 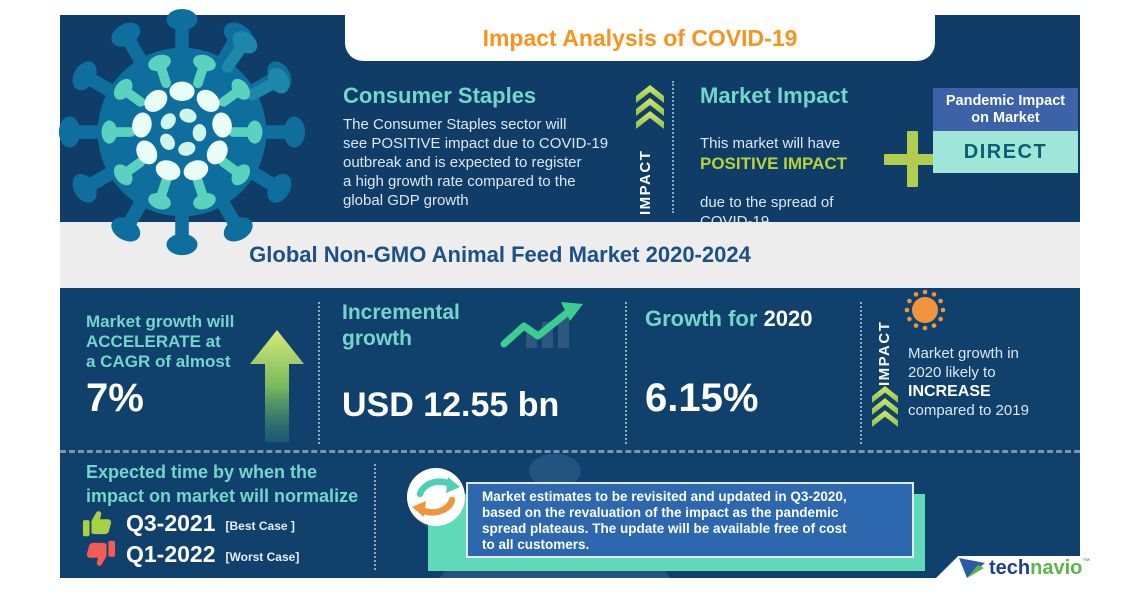 I want to click on market-impact-heading: Market Impact, so click(x=774, y=95).